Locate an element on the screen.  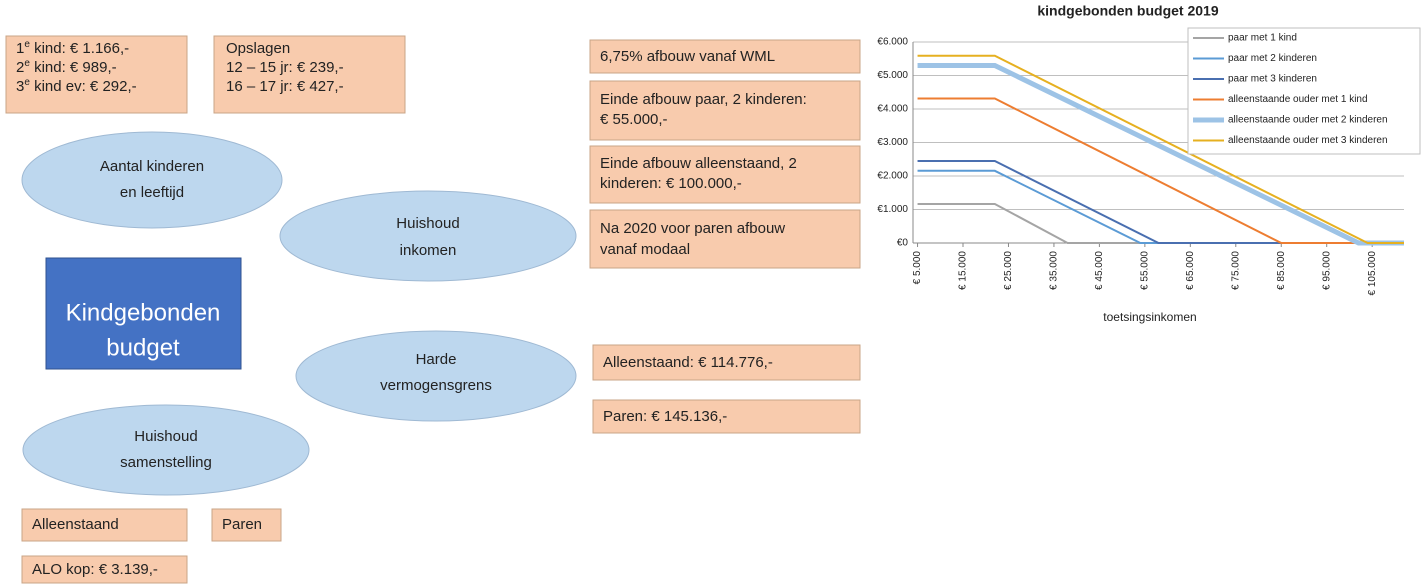
box-text: Einde afbouw alleenstaand, 2 is located at coordinates (698, 163).